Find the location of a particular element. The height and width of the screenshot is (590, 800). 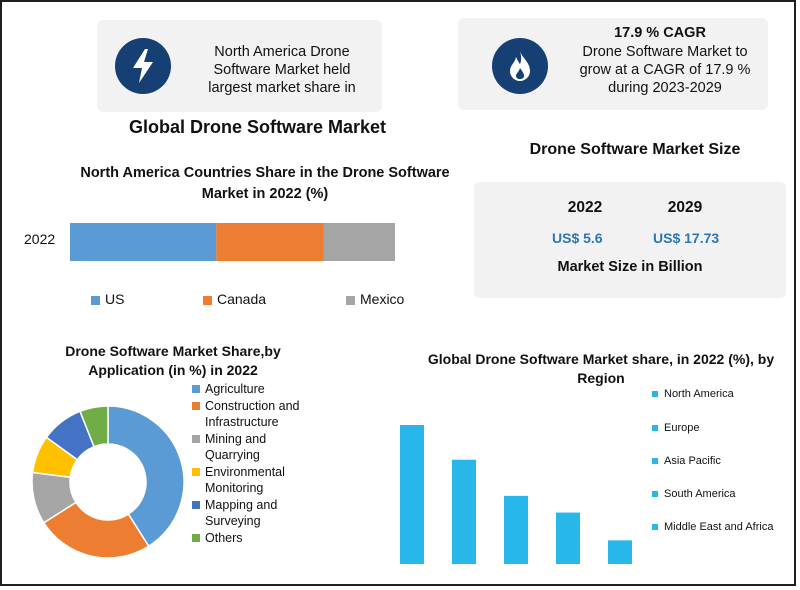

bar-segment-canada is located at coordinates (270, 242).